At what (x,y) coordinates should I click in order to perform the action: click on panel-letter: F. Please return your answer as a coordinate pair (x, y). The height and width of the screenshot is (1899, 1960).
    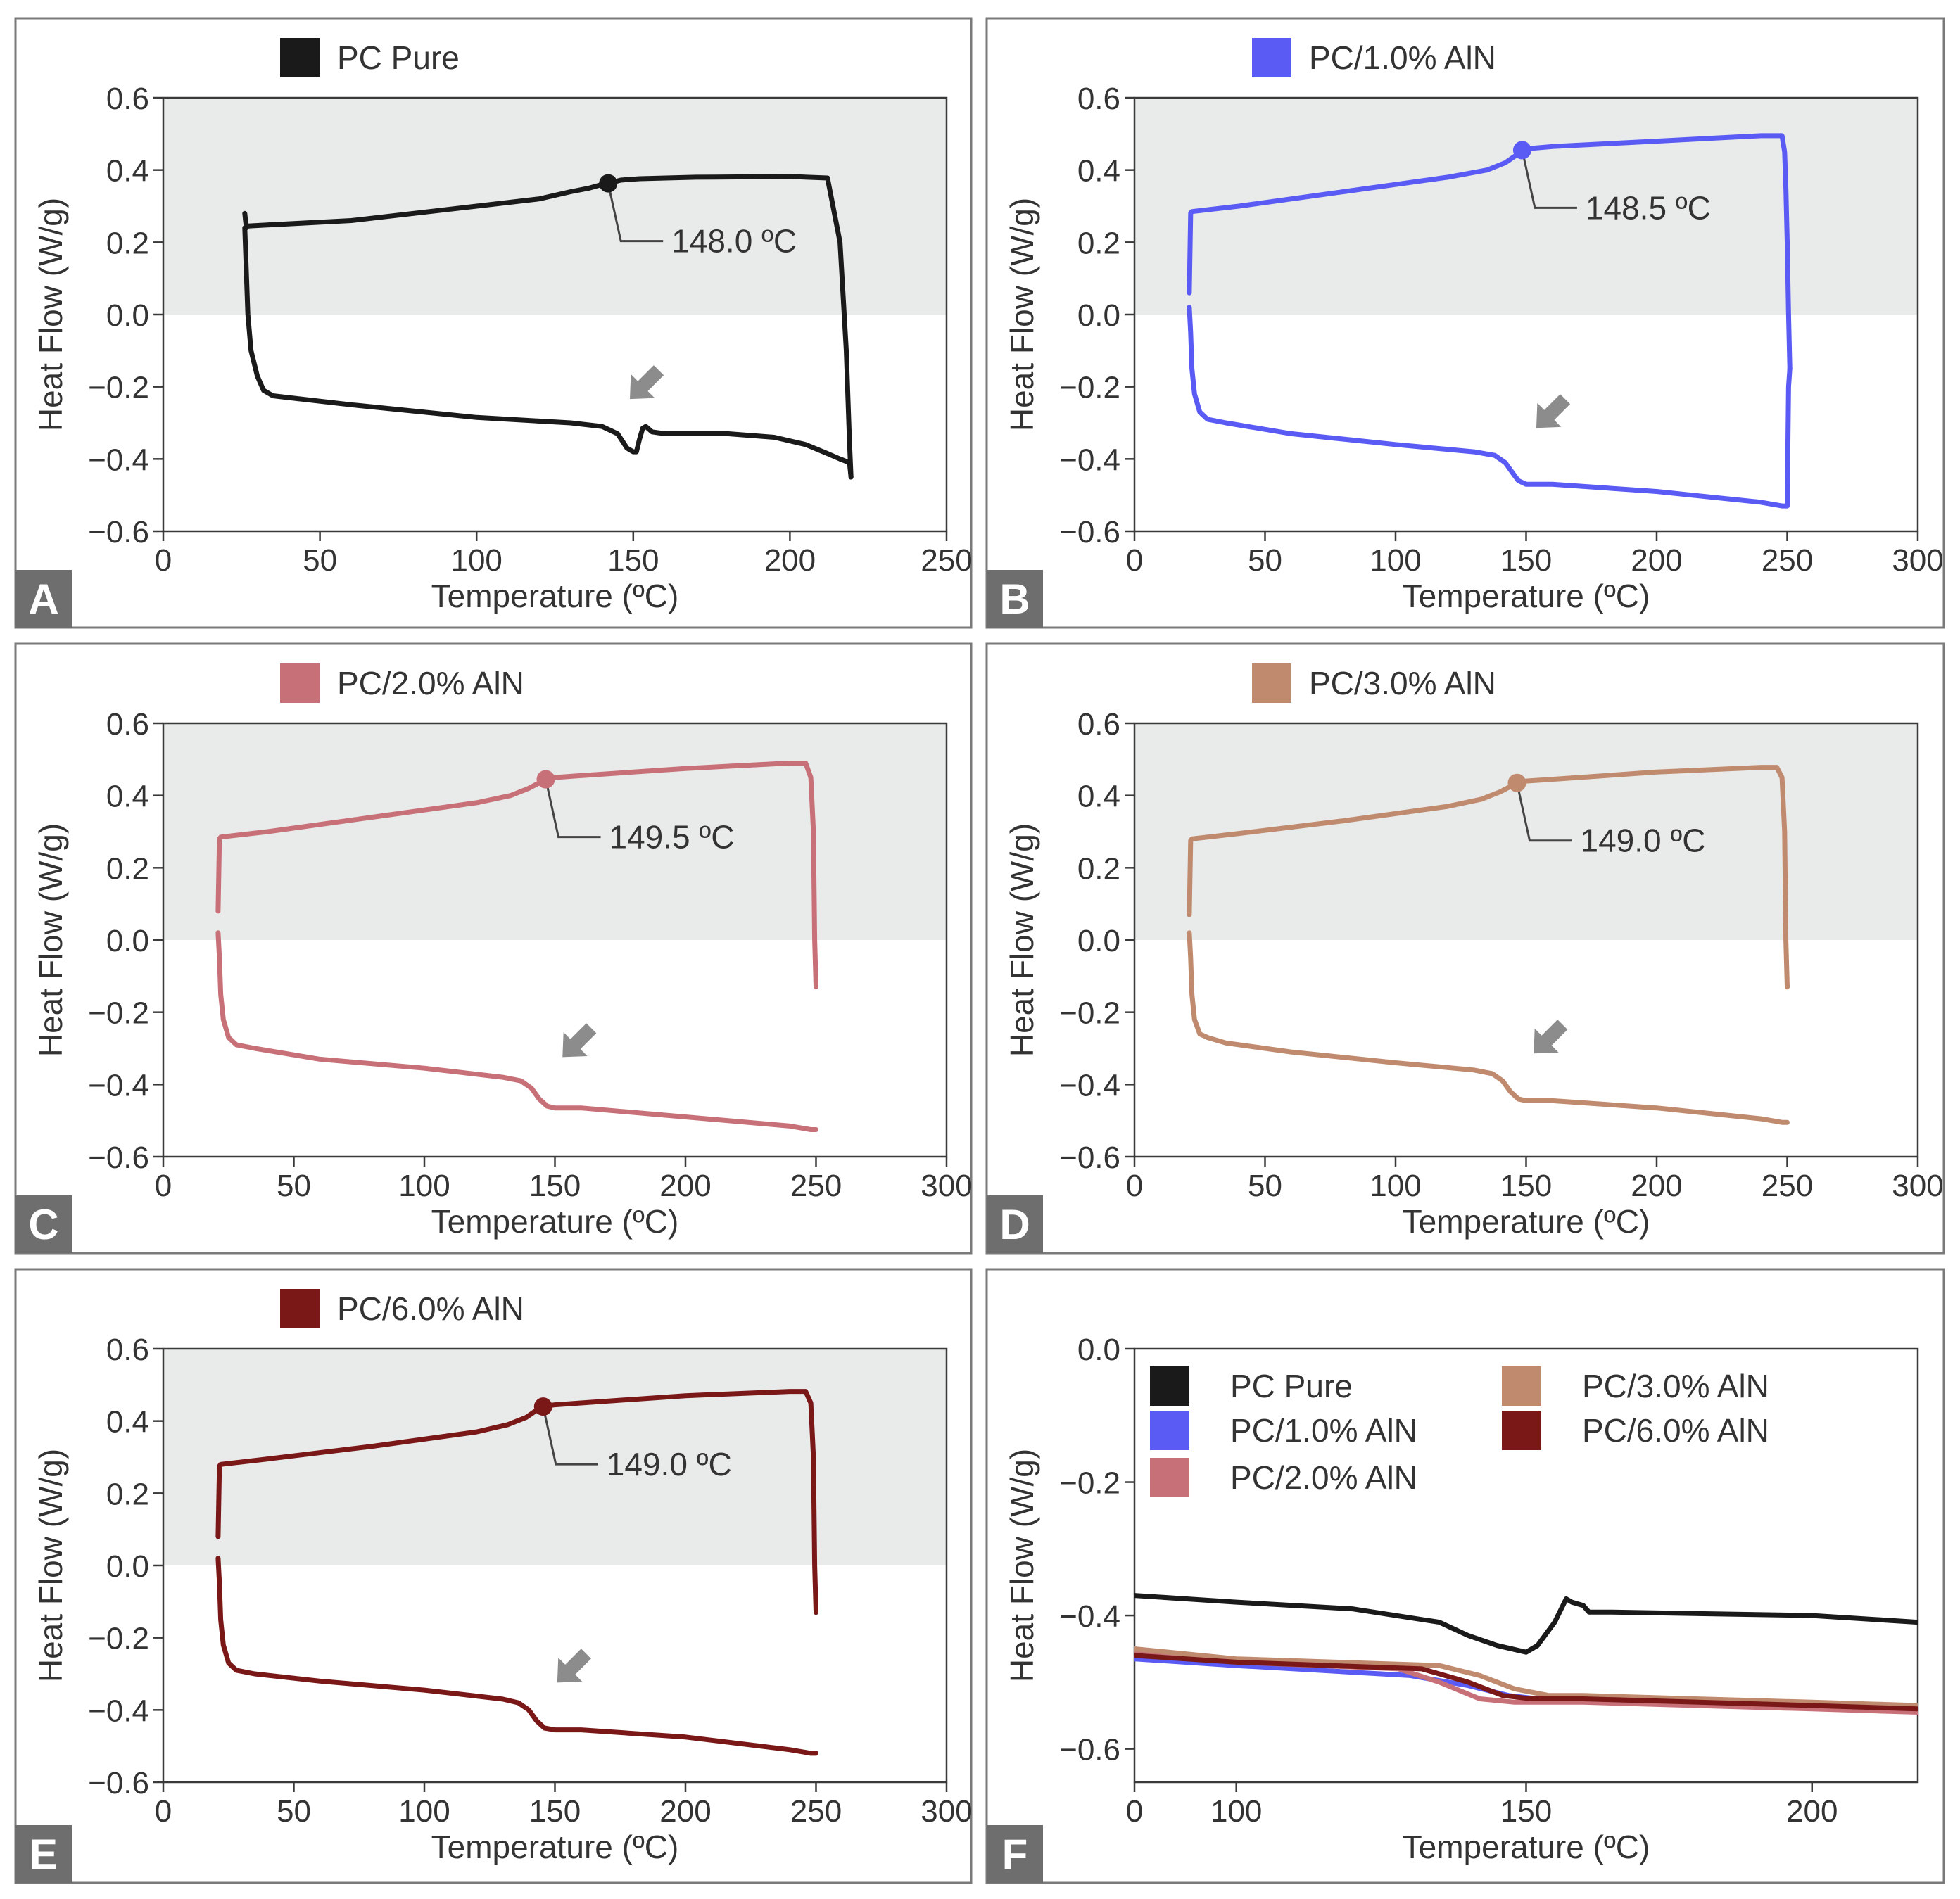
    Looking at the image, I should click on (1015, 1854).